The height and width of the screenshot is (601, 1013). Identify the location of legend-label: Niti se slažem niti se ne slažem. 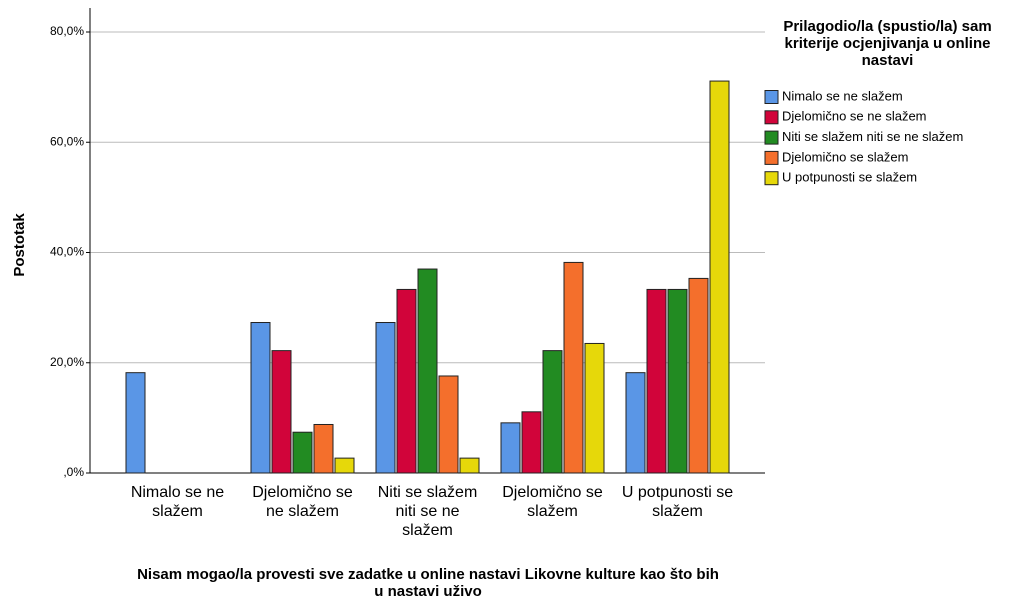
(872, 136).